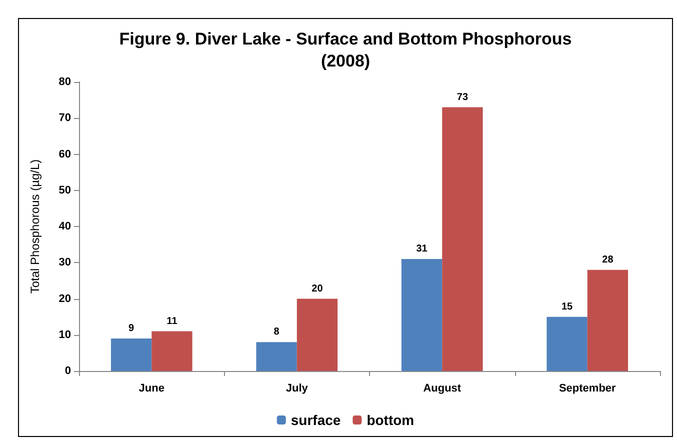 The width and height of the screenshot is (677, 441). What do you see at coordinates (608, 260) in the screenshot?
I see `data-label: 28` at bounding box center [608, 260].